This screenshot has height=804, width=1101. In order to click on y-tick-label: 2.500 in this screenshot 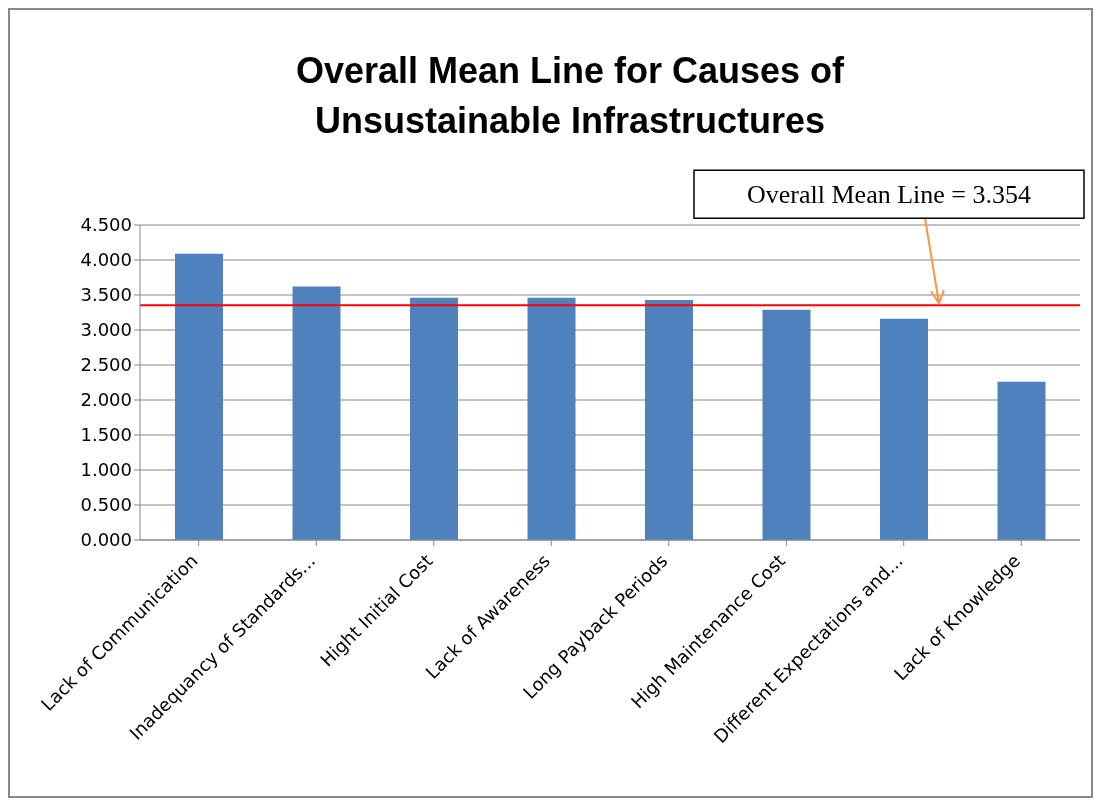, I will do `click(106, 365)`.